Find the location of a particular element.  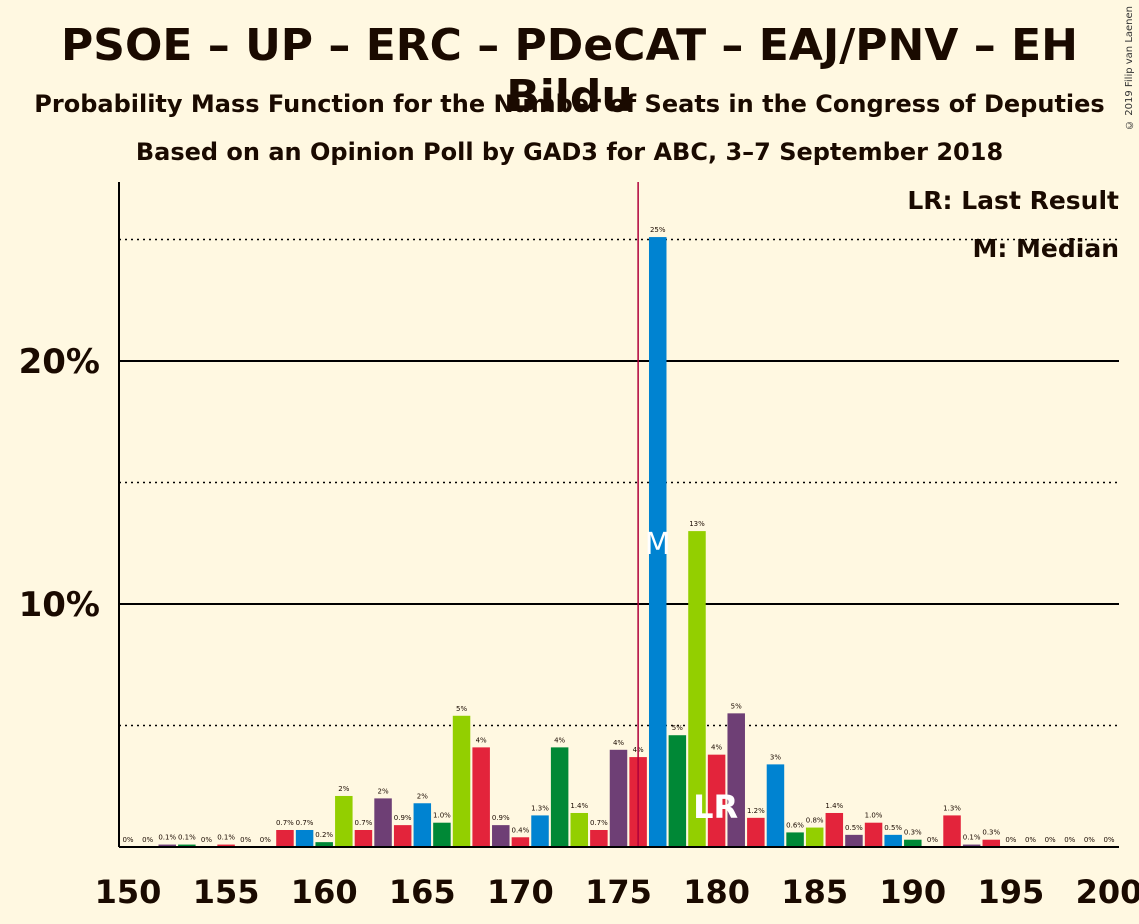

x-tick-label: 185 is located at coordinates (814, 892).